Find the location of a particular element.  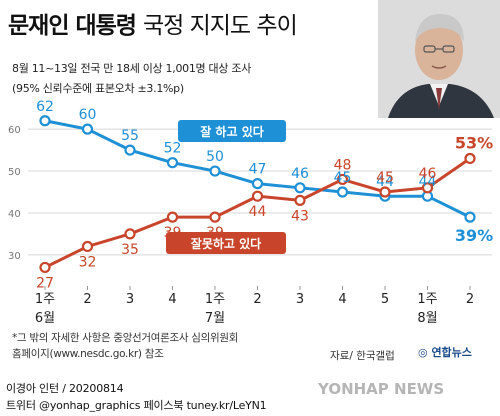

chart-title: 문재인 대통령 국정 지지도 추이 is located at coordinates (153, 23).